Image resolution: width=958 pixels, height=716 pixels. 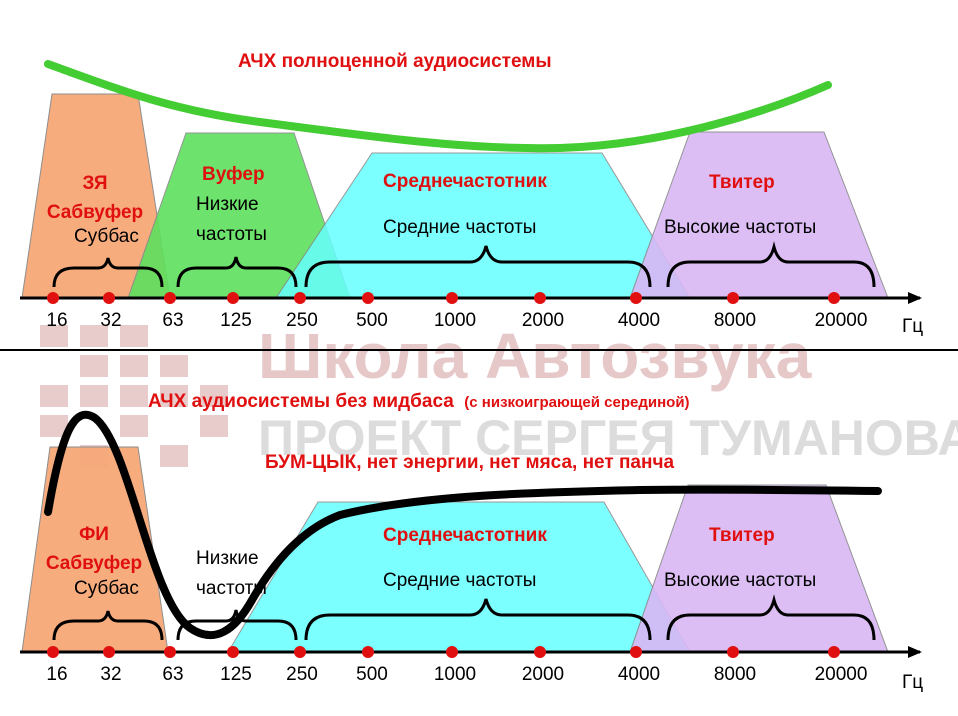 I want to click on top-brace-sub, so click(x=108, y=272).